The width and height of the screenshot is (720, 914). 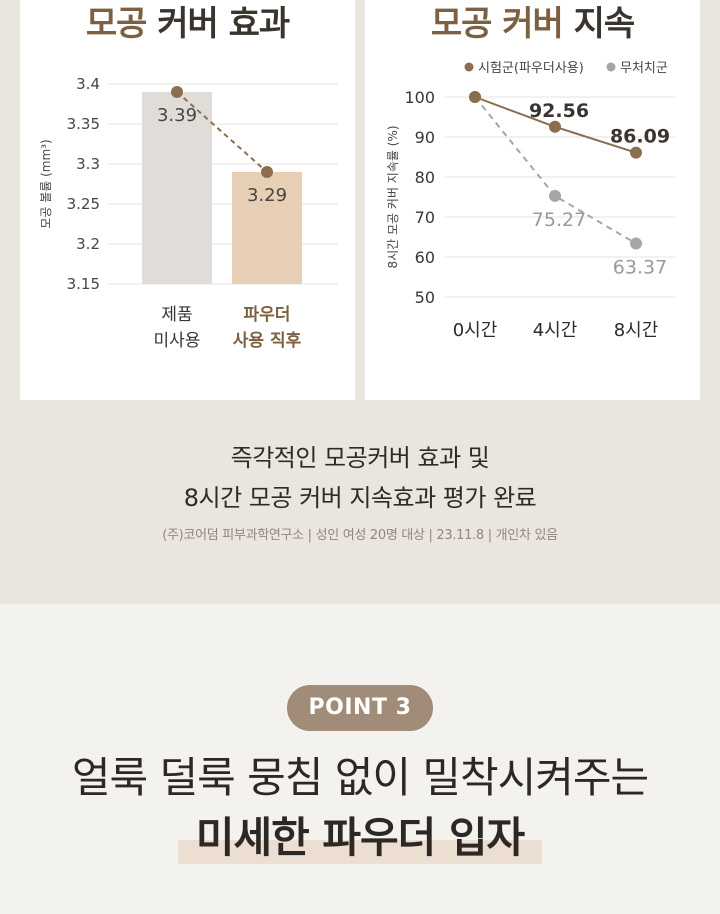 What do you see at coordinates (393, 196) in the screenshot?
I see `y-axis-label: 8시간 모공 커버 지속률 (%)` at bounding box center [393, 196].